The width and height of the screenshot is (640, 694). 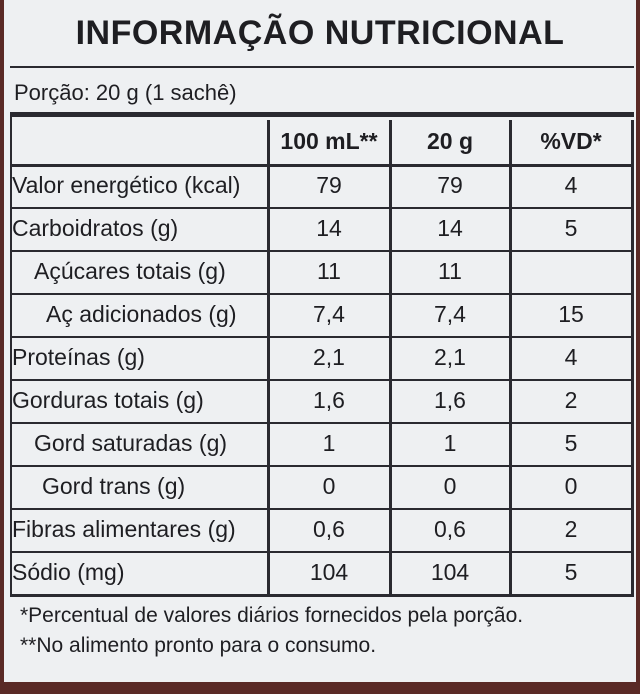 I want to click on portion: Porção: 20 g (1 sachê), so click(x=125, y=92).